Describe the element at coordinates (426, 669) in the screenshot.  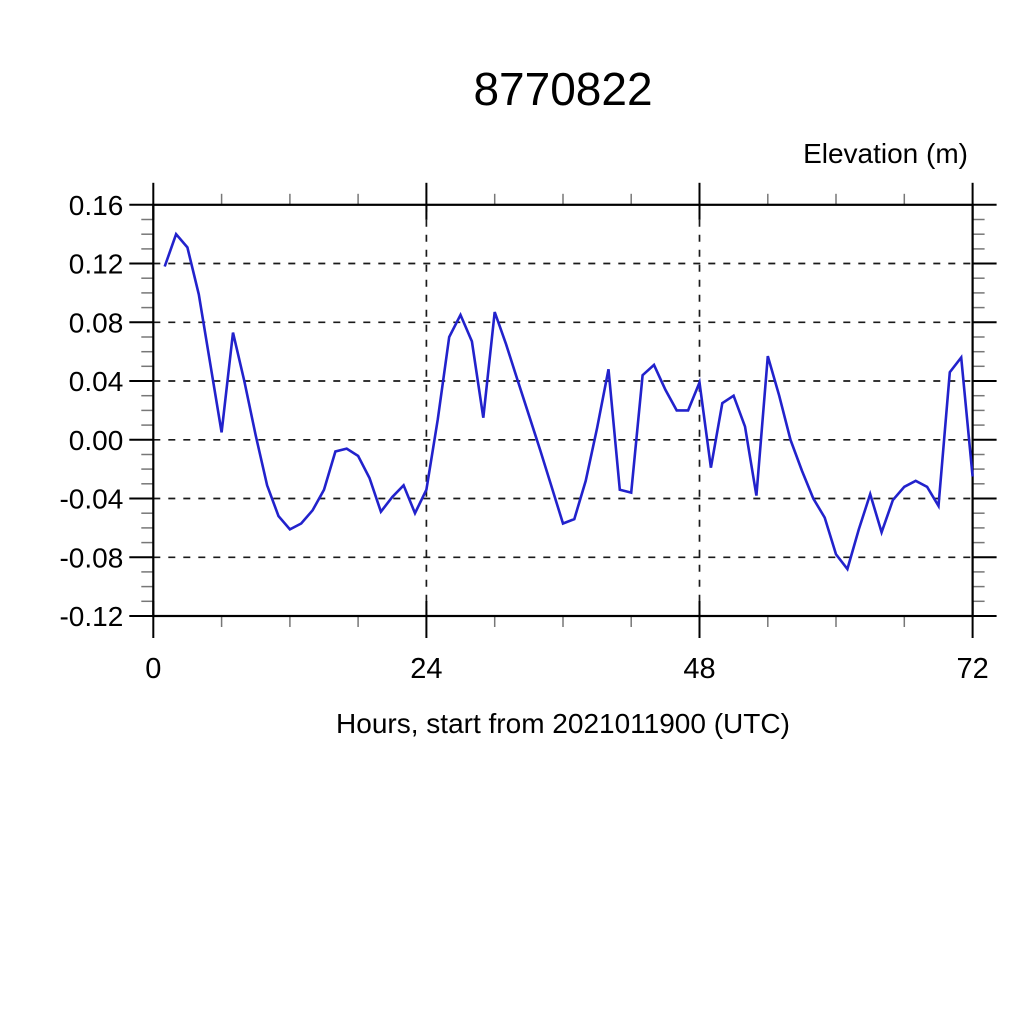
I see `x-tick-label: 24` at that location.